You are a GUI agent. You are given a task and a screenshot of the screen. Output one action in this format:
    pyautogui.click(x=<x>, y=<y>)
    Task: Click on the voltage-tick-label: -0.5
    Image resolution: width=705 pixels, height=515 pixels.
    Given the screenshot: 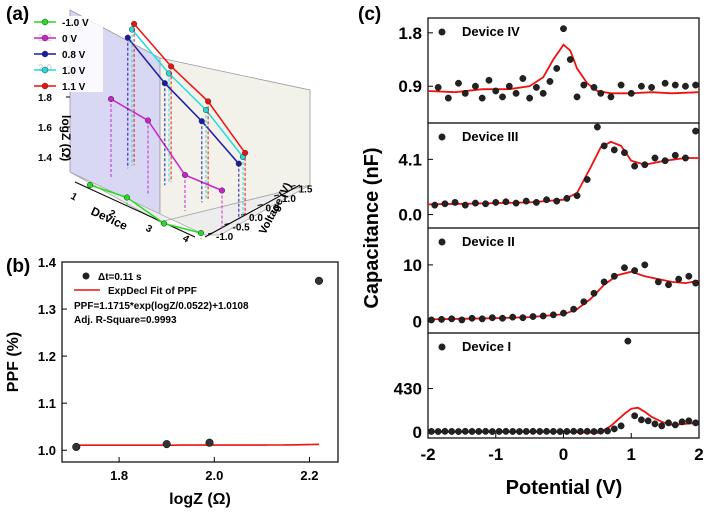 What is the action you would take?
    pyautogui.click(x=242, y=228)
    